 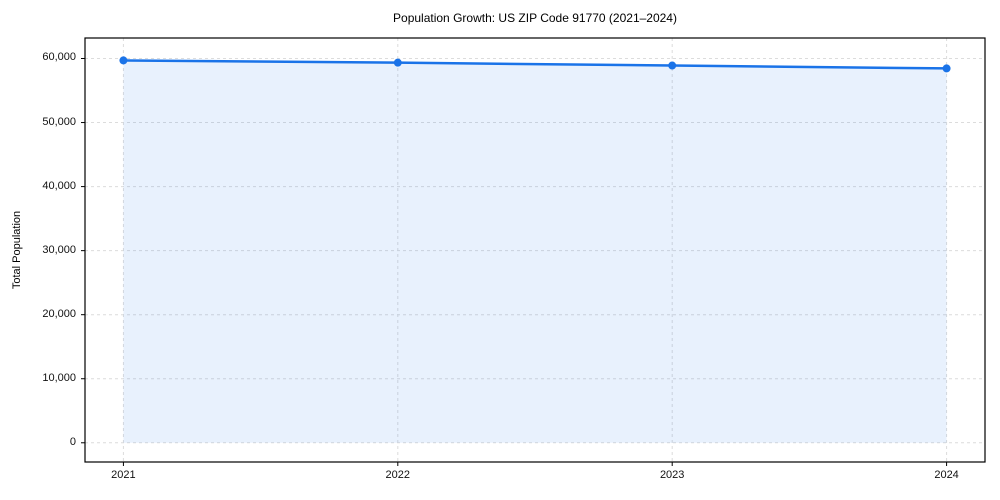 What do you see at coordinates (123, 475) in the screenshot?
I see `x-tick-label: 2021` at bounding box center [123, 475].